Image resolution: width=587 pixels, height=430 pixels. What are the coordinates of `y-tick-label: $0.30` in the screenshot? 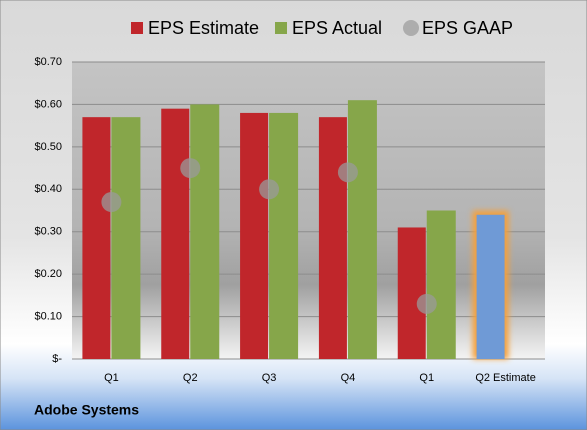 It's located at (48, 232).